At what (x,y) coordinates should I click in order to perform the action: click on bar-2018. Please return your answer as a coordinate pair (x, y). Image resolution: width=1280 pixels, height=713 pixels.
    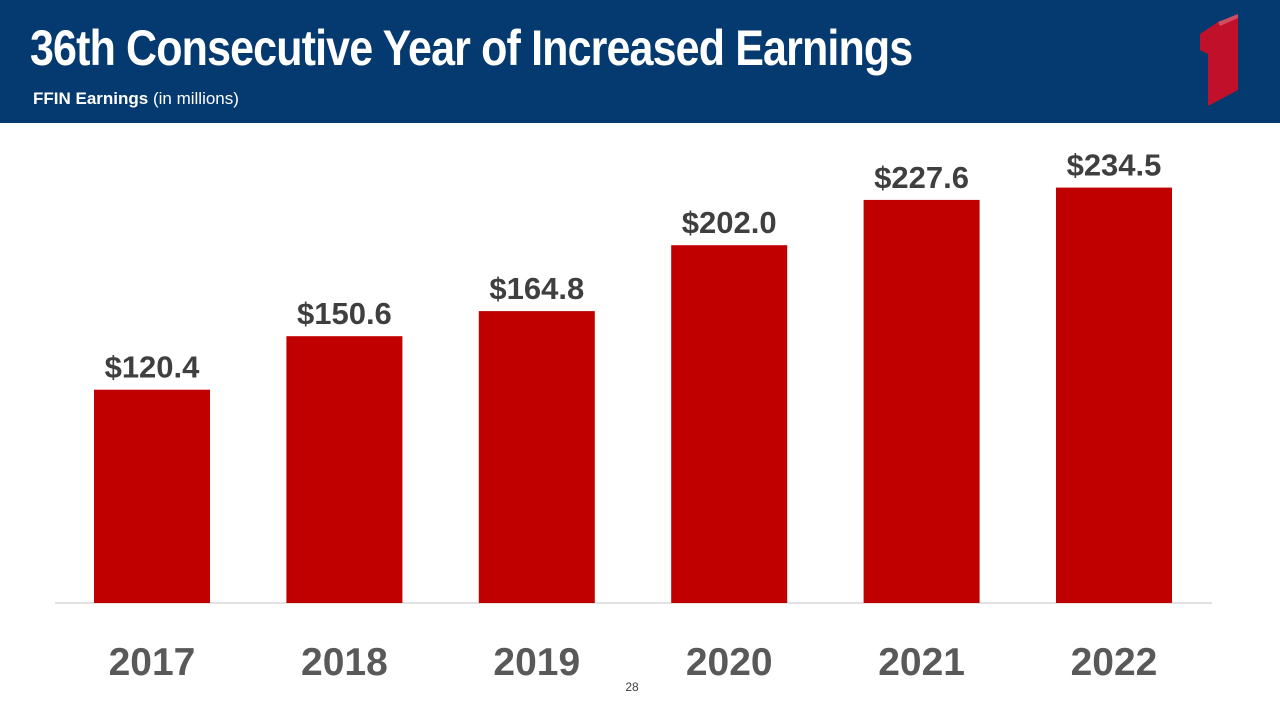
    Looking at the image, I should click on (344, 469).